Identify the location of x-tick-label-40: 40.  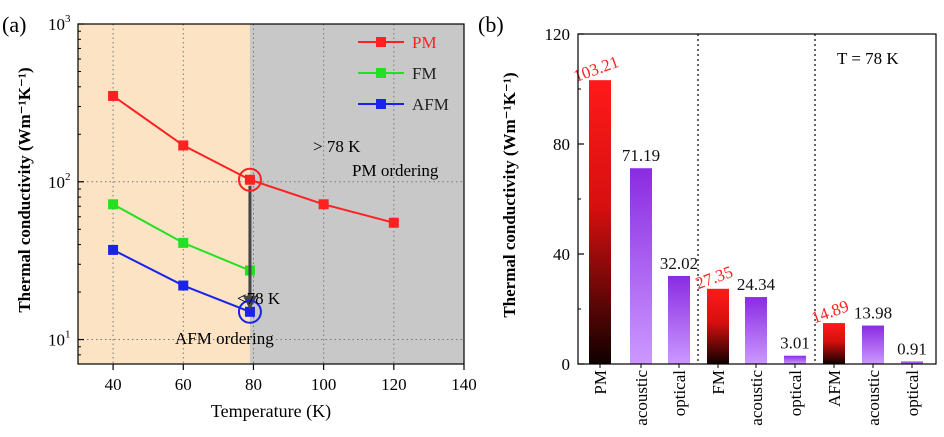
(113, 384).